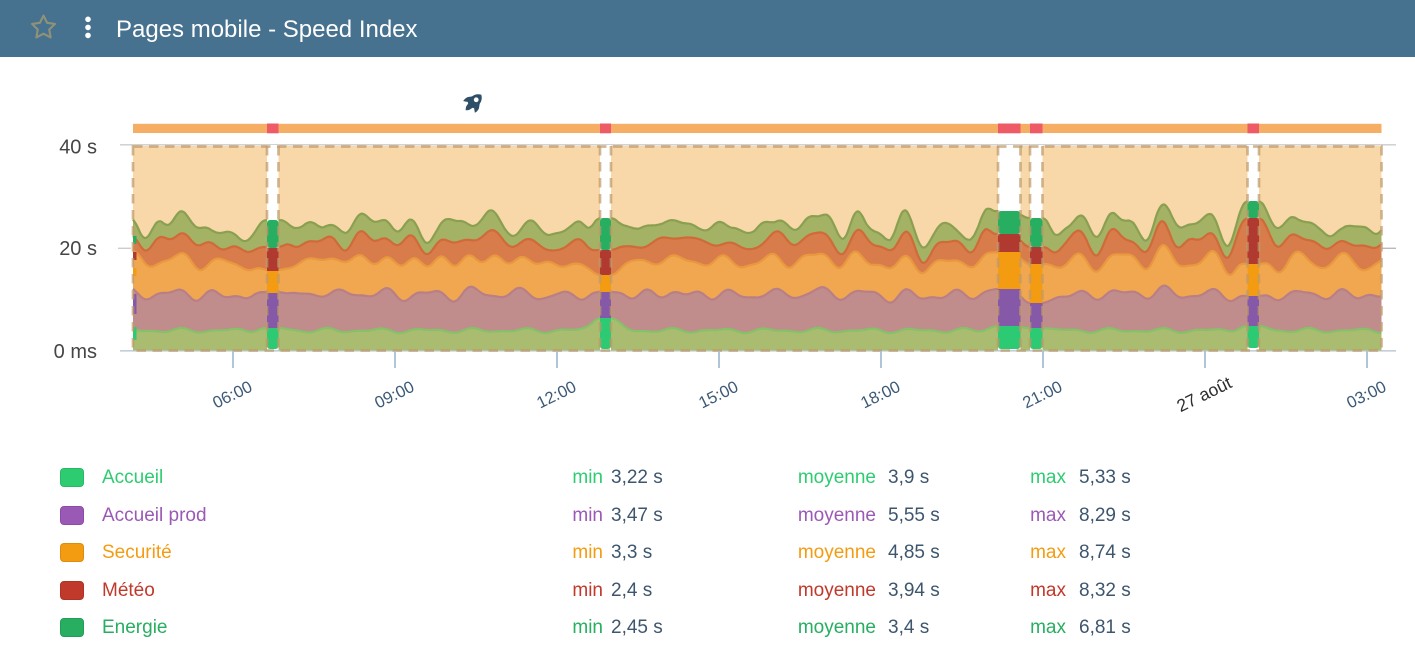  What do you see at coordinates (719, 394) in the screenshot?
I see `svg-text: 15:00` at bounding box center [719, 394].